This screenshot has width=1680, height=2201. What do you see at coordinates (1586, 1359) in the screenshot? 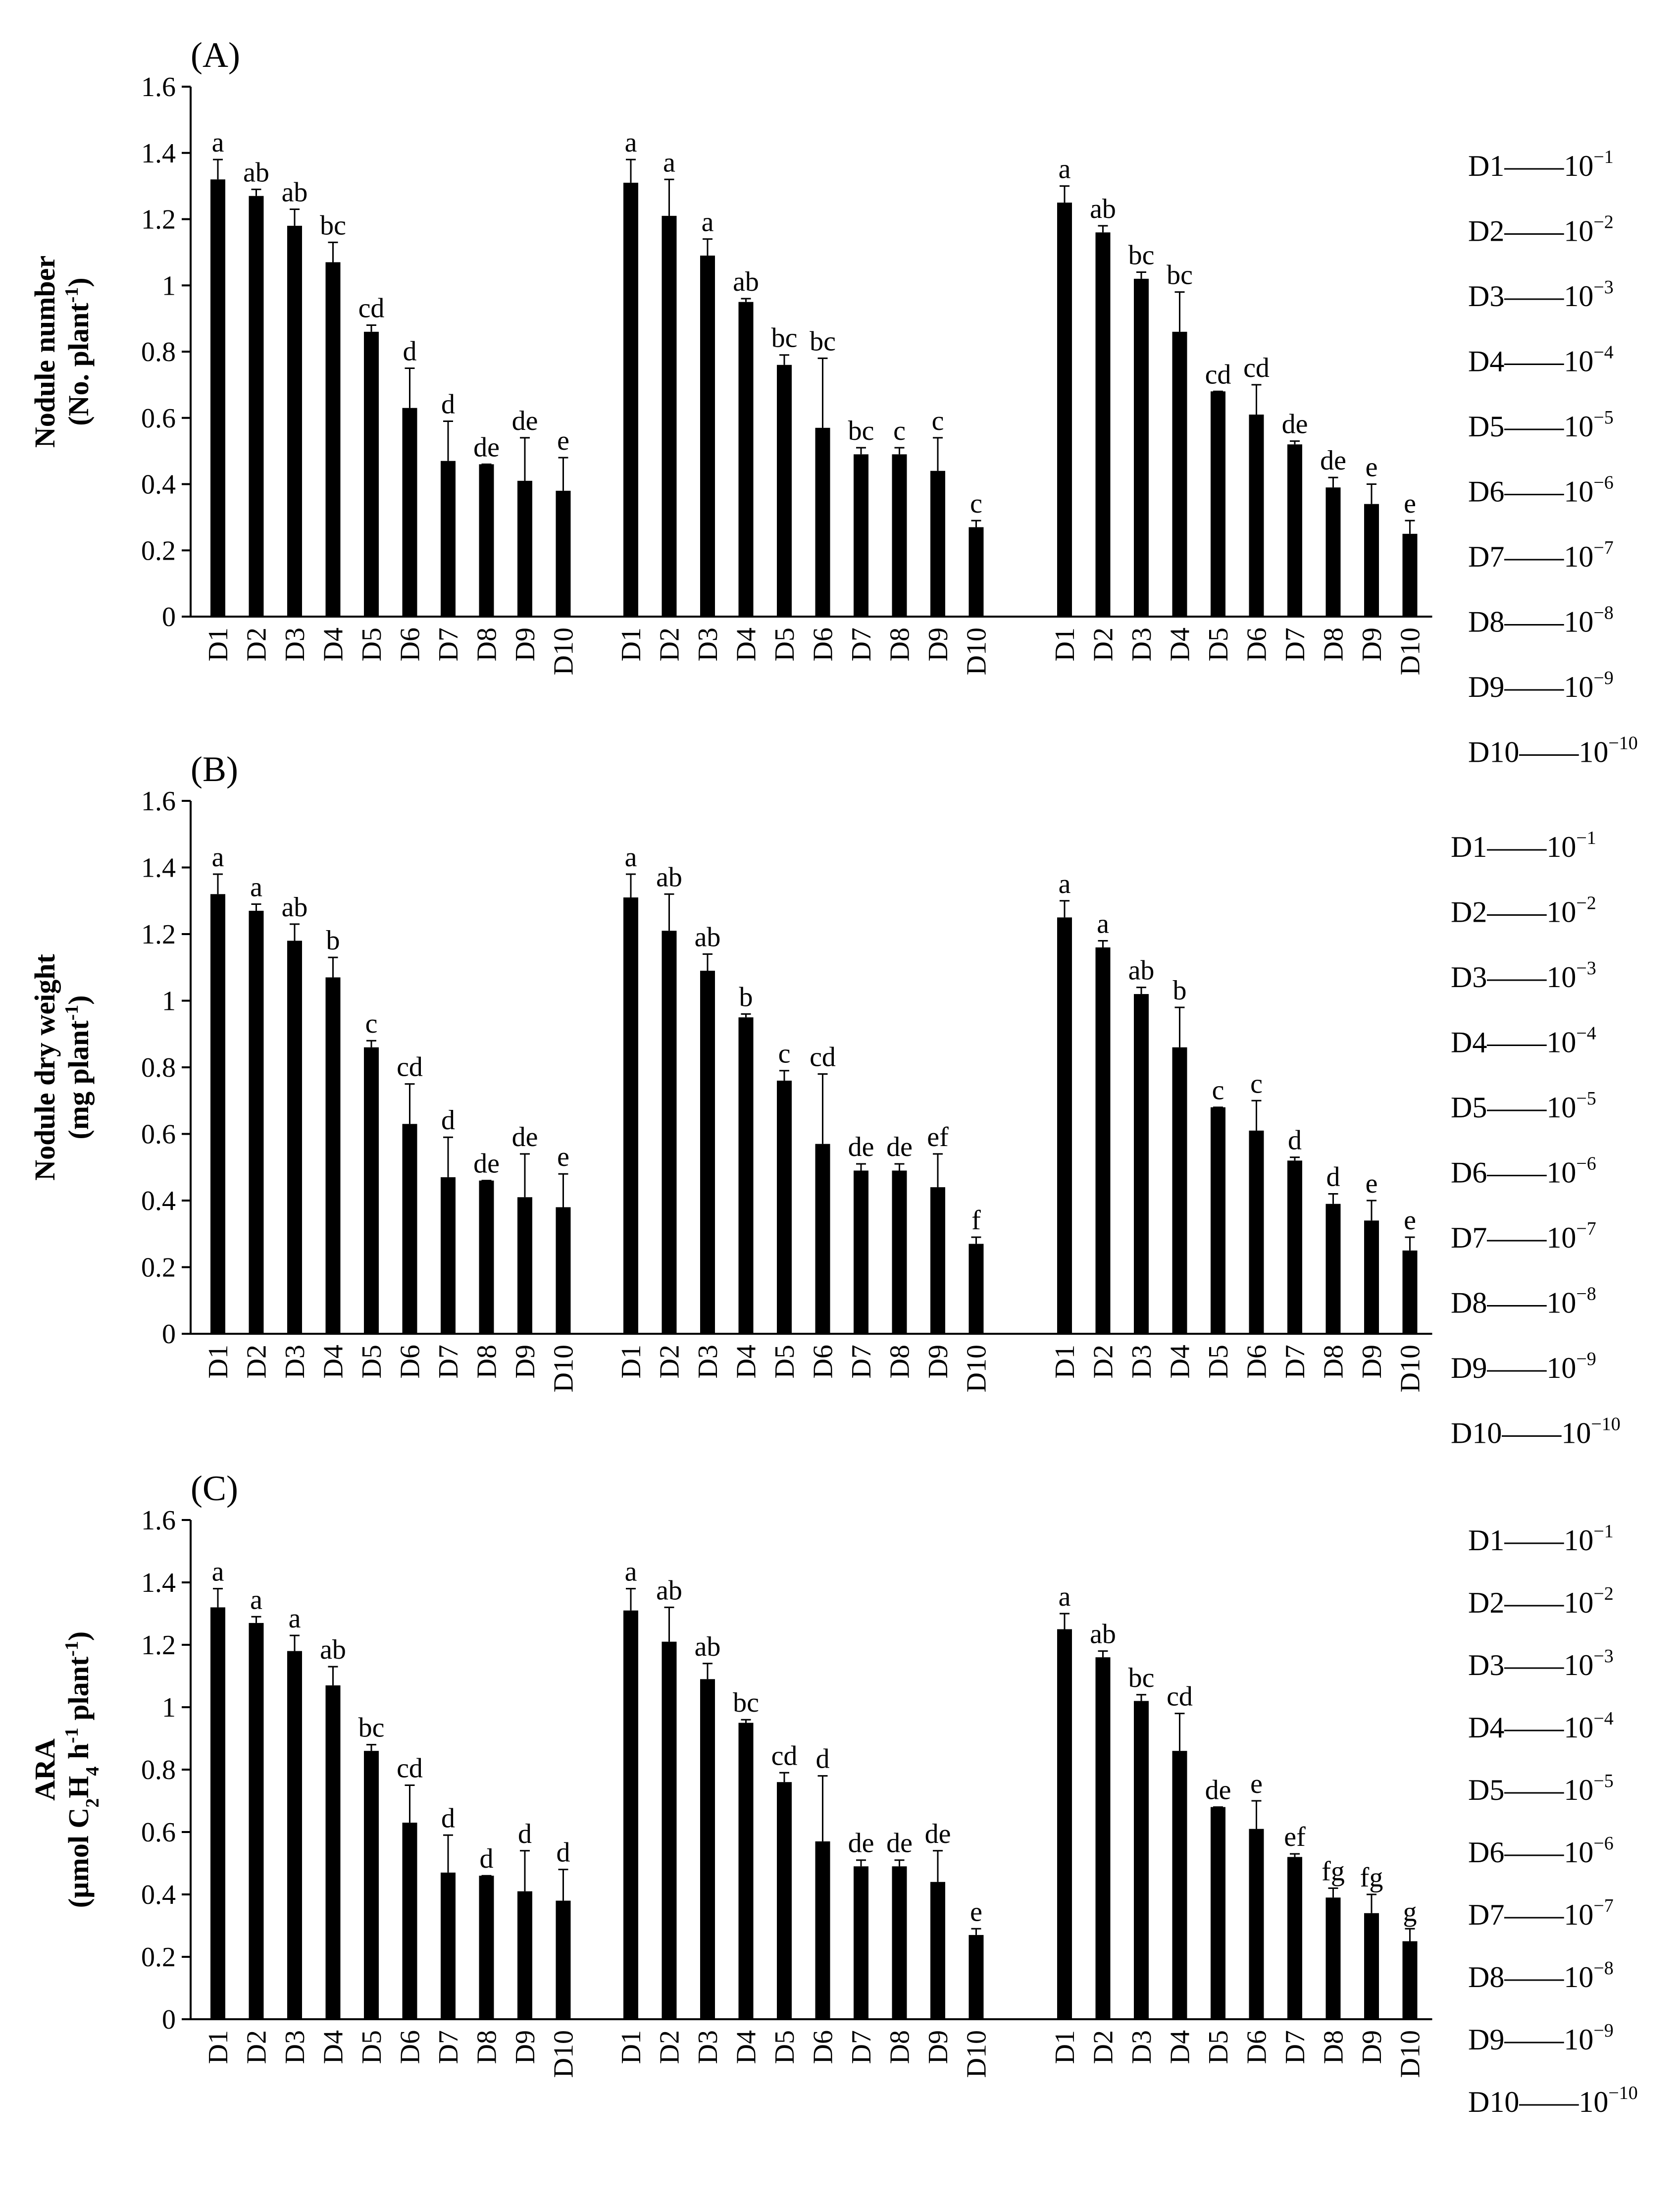
I see `legend-exponent: −9` at bounding box center [1586, 1359].